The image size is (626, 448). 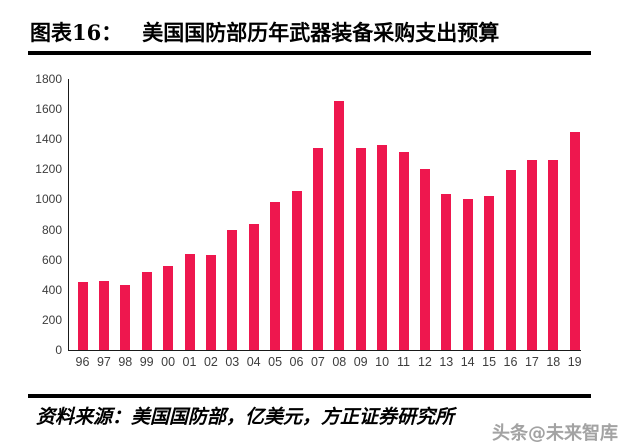 I want to click on chart-title: 图表16： 美国国防部历年武器装备采购支出预算, so click(x=313, y=33).